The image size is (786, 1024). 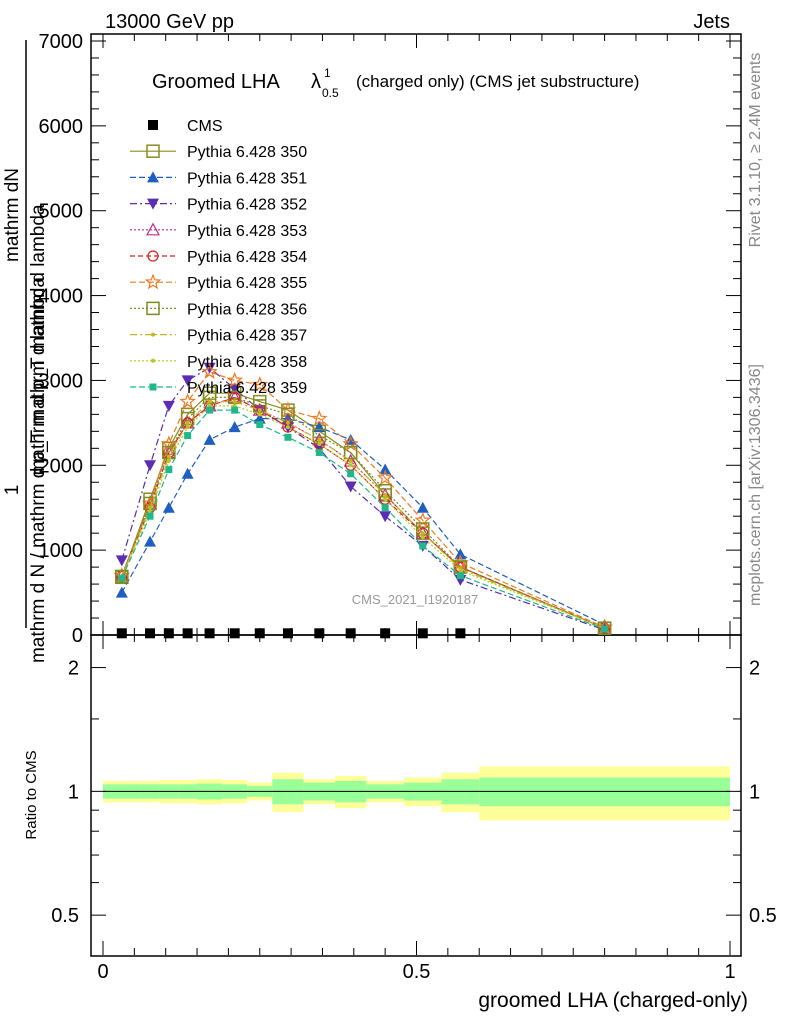 What do you see at coordinates (763, 916) in the screenshot?
I see `ratio-y-tick-label-right: 0.5` at bounding box center [763, 916].